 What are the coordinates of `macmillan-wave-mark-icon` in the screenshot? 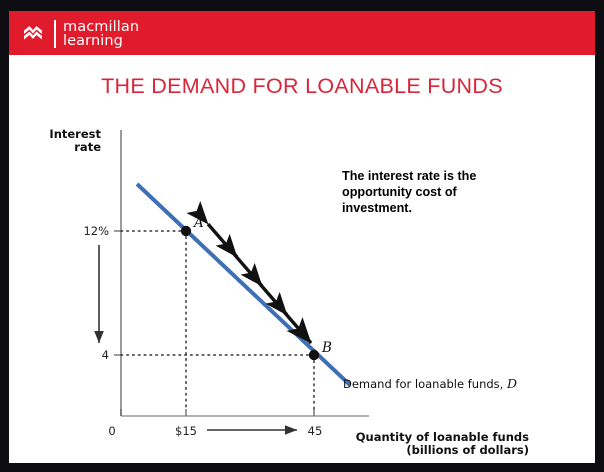 It's located at (33, 33).